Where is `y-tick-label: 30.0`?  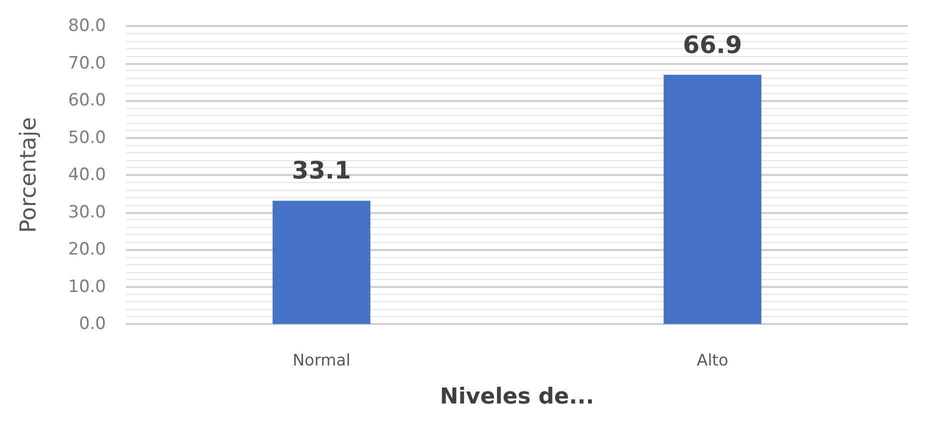
y-tick-label: 30.0 is located at coordinates (87, 212).